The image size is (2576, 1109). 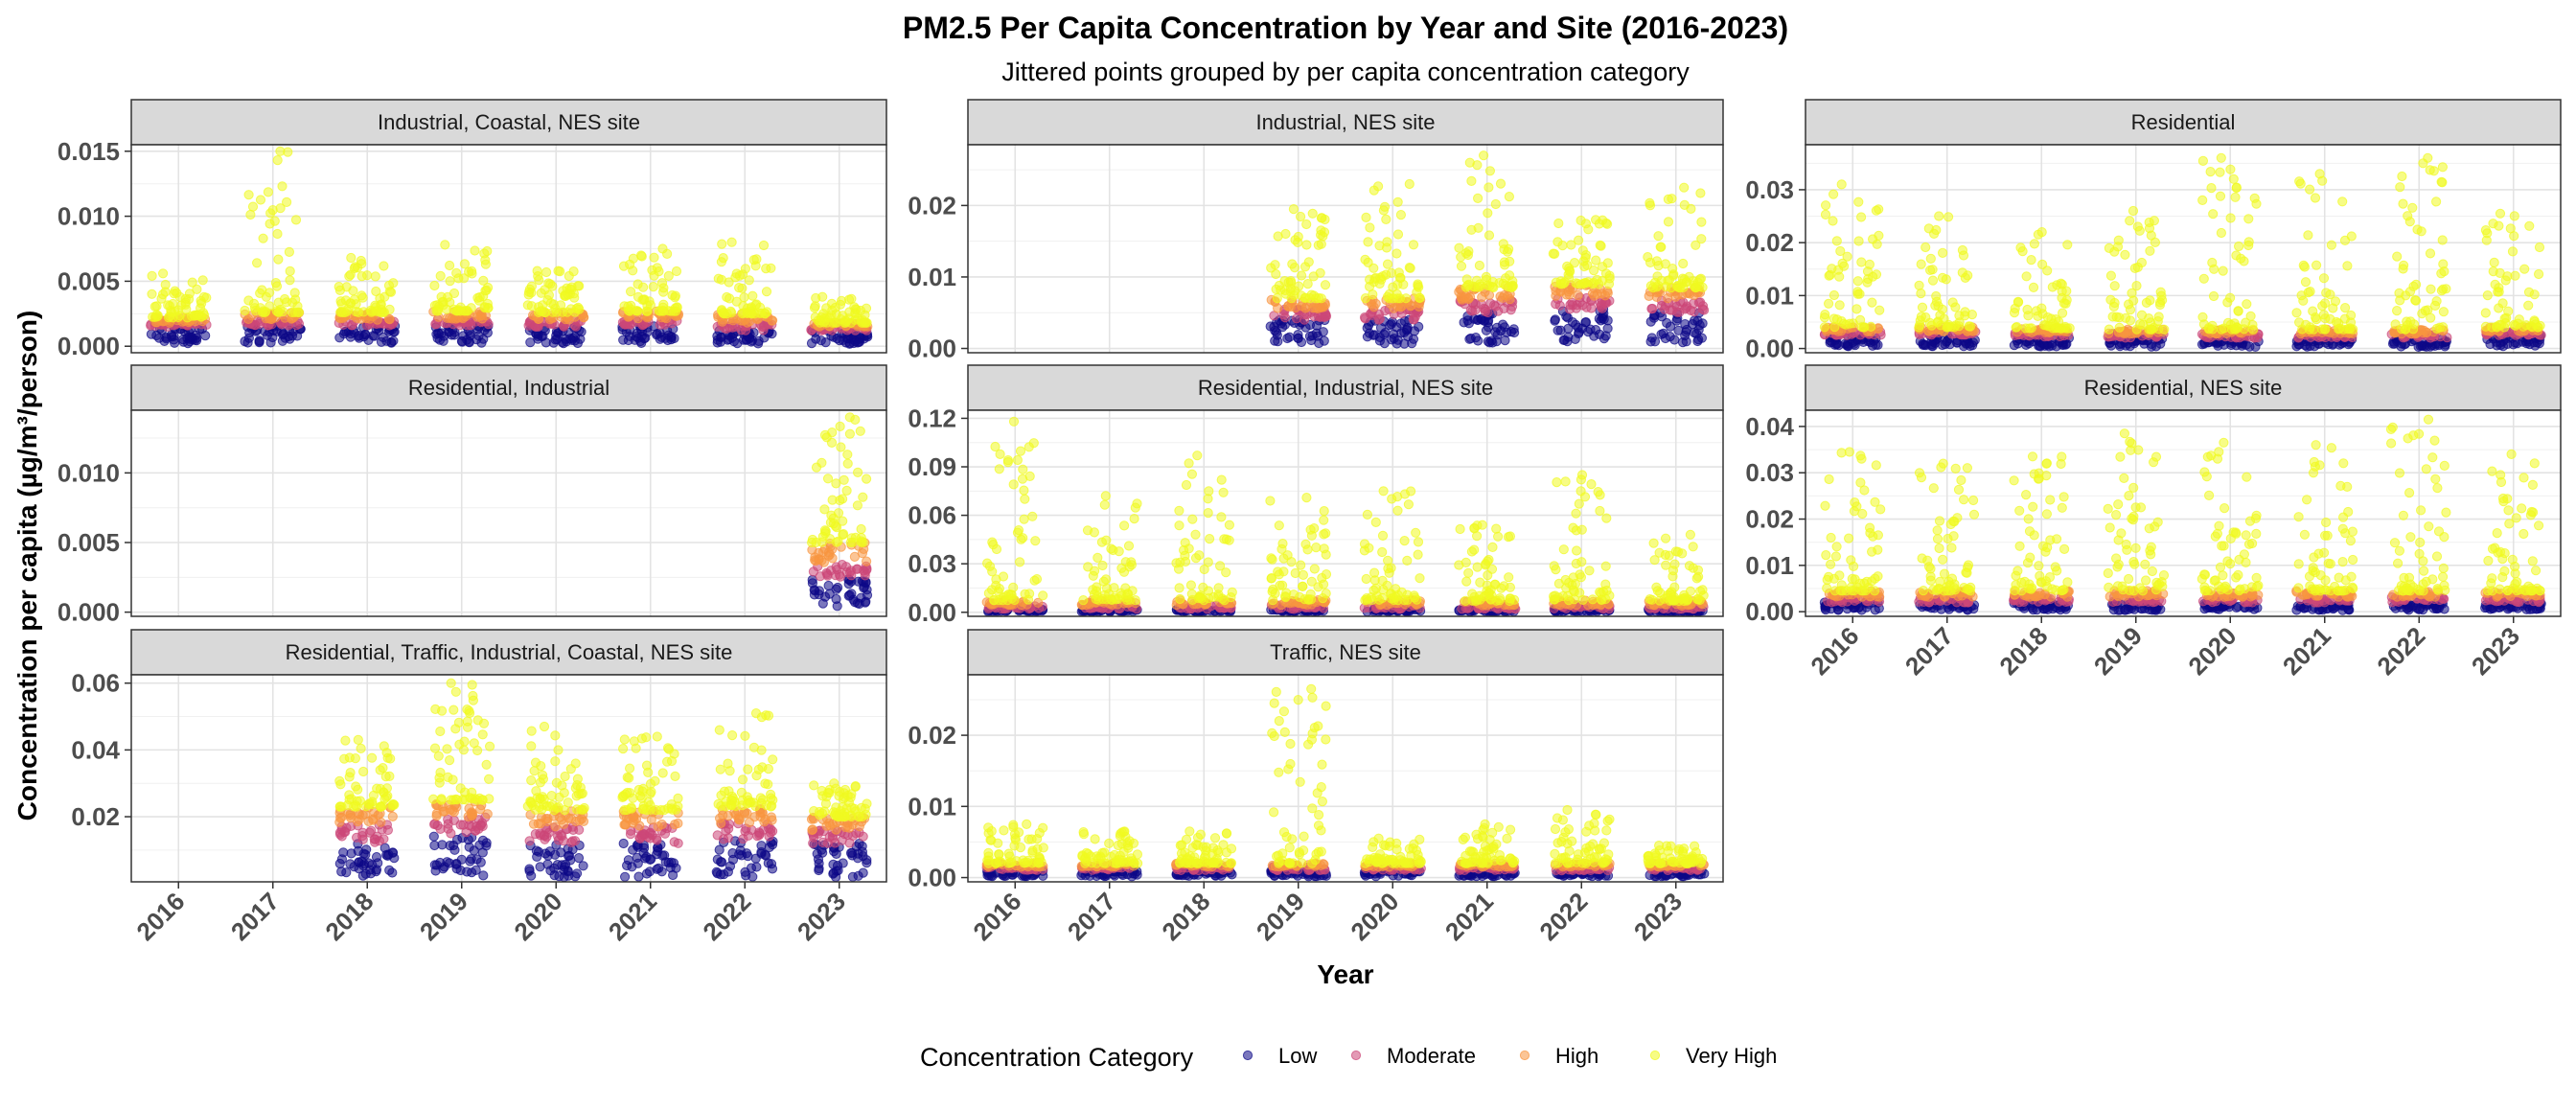 What do you see at coordinates (1345, 388) in the screenshot?
I see `facet-strip-label: Residential, Industrial, NES site` at bounding box center [1345, 388].